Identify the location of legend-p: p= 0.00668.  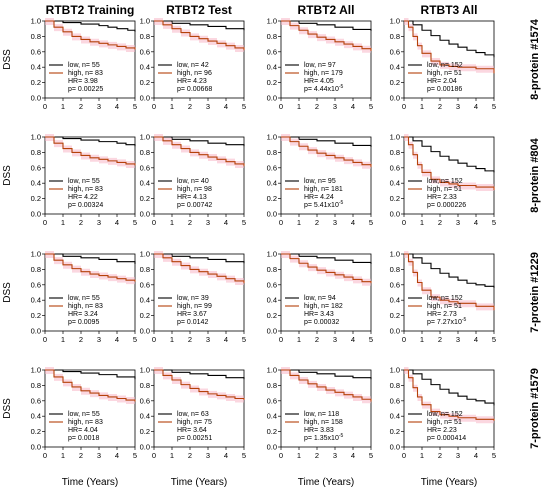
(194, 89).